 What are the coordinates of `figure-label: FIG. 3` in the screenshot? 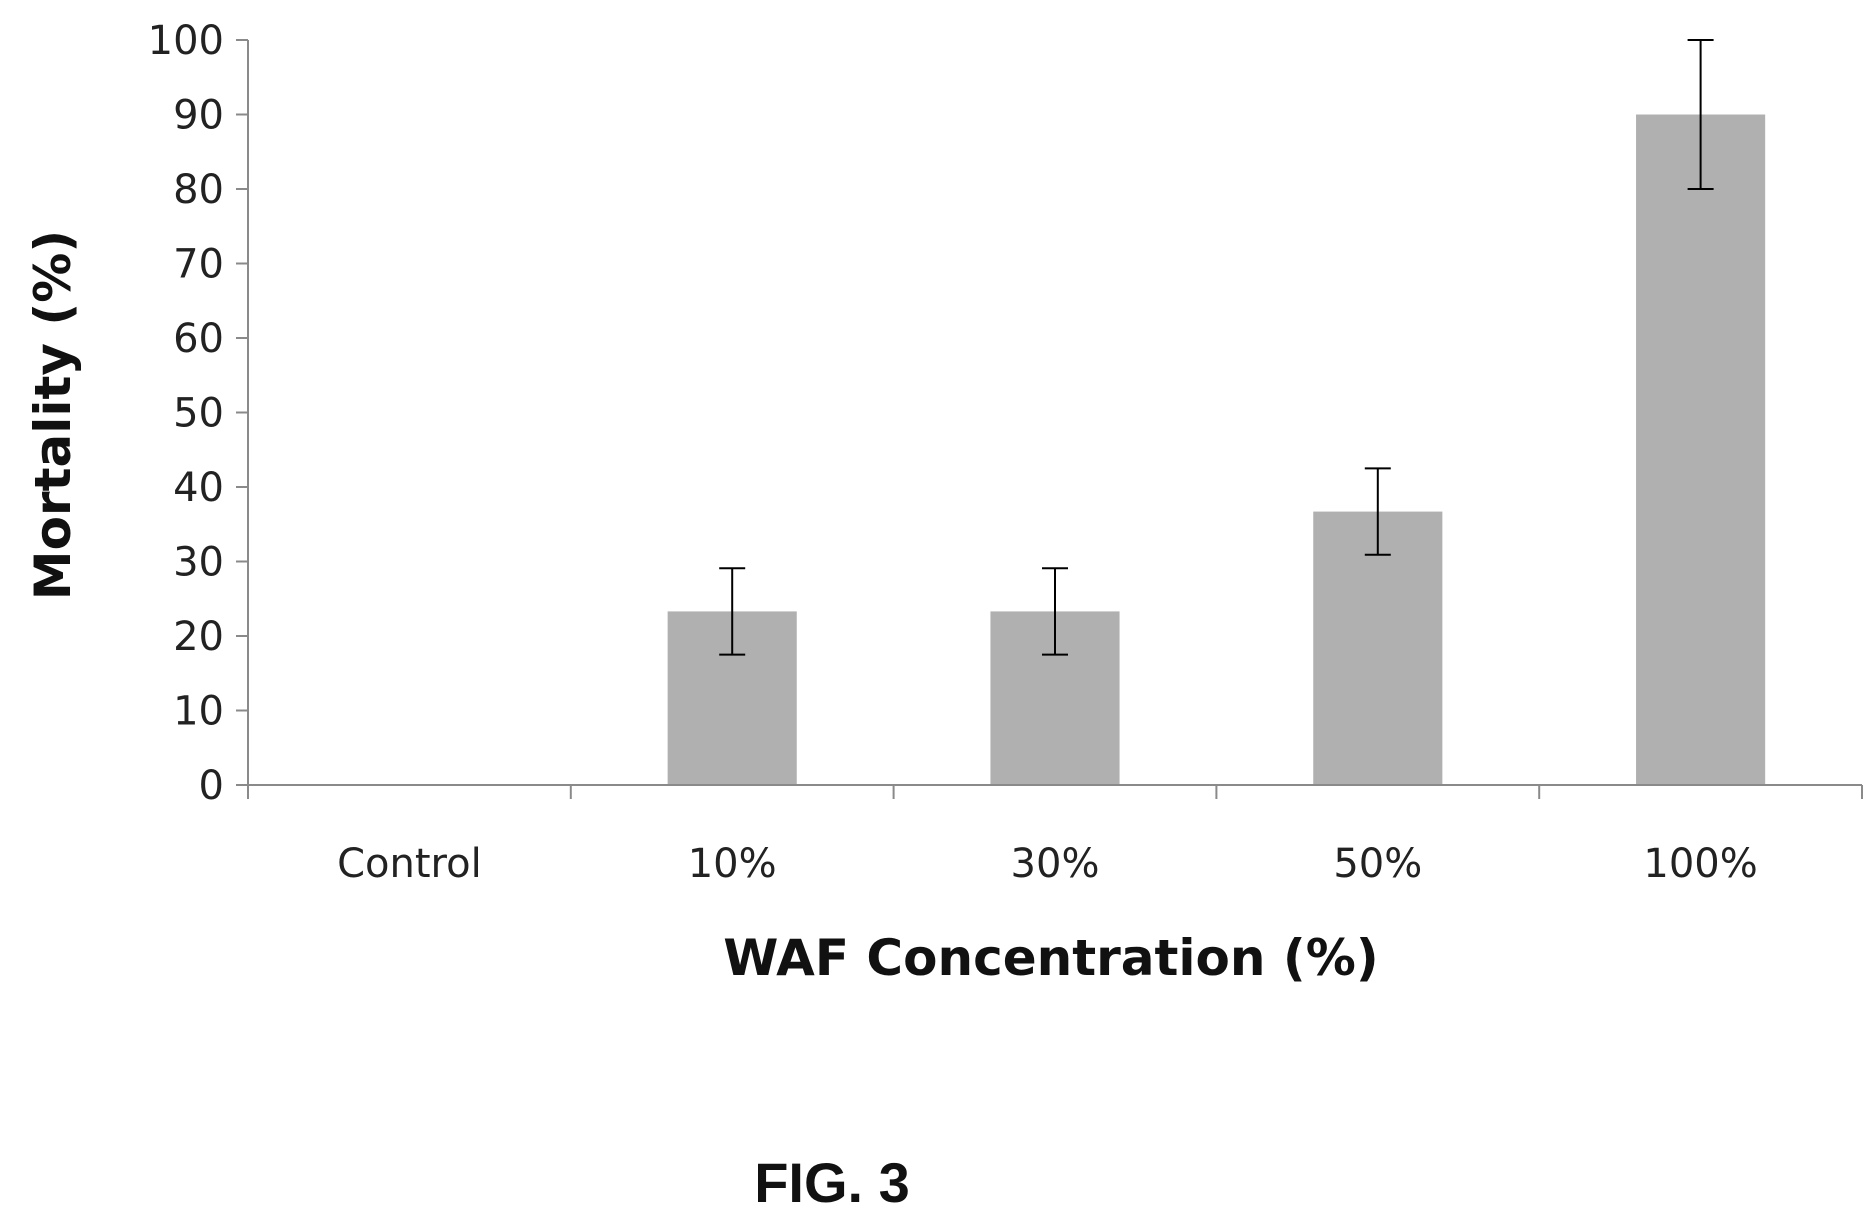 It's located at (832, 1182).